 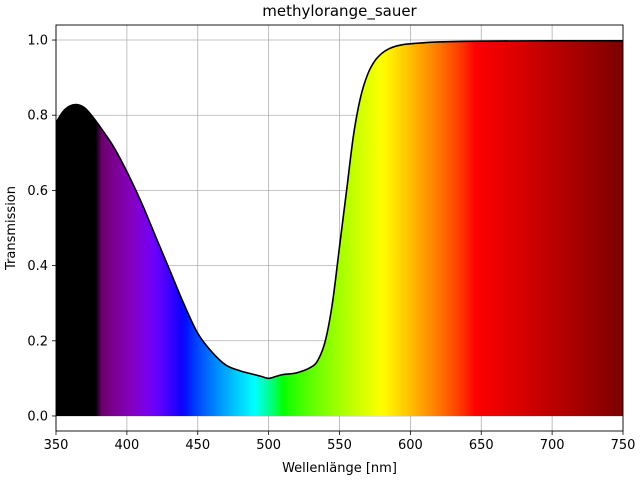 What do you see at coordinates (126, 445) in the screenshot?
I see `x-tick-label: 400` at bounding box center [126, 445].